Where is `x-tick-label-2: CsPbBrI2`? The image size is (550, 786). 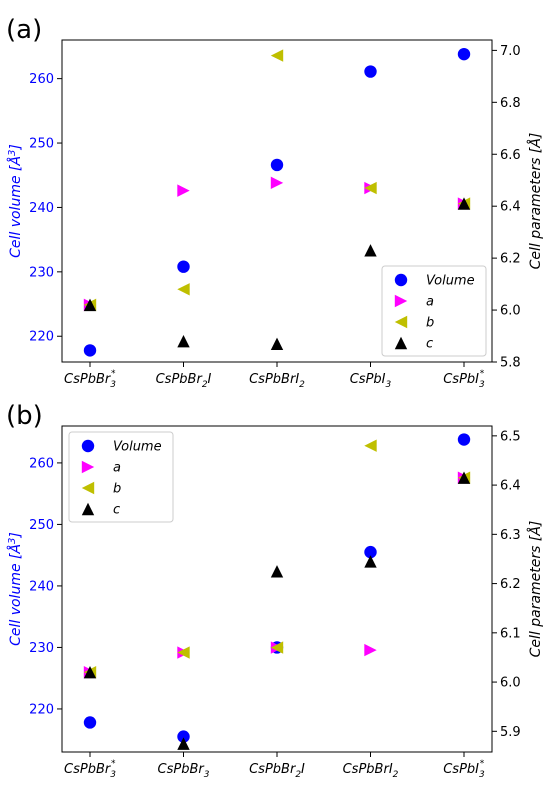 x-tick-label-2: CsPbBrI2 is located at coordinates (277, 381).